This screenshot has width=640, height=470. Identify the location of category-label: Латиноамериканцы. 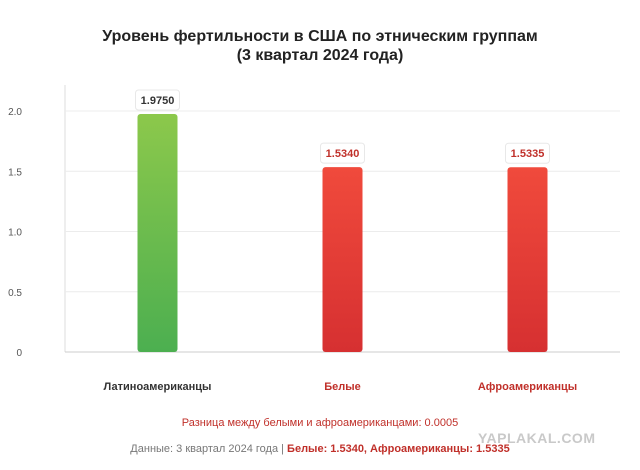
(158, 387).